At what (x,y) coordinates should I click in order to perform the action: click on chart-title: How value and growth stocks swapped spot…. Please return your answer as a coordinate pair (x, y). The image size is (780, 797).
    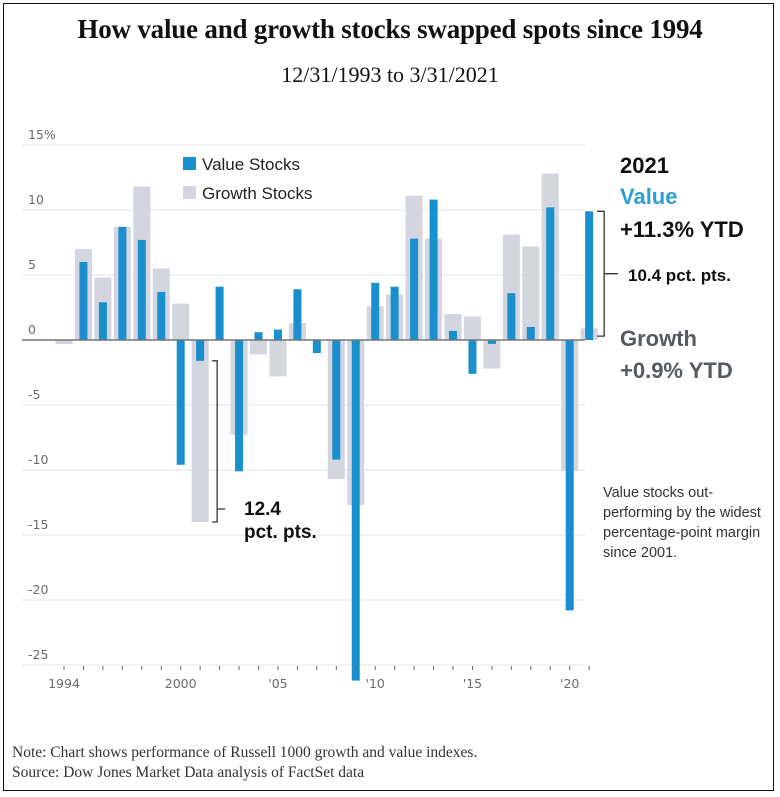
    Looking at the image, I should click on (390, 29).